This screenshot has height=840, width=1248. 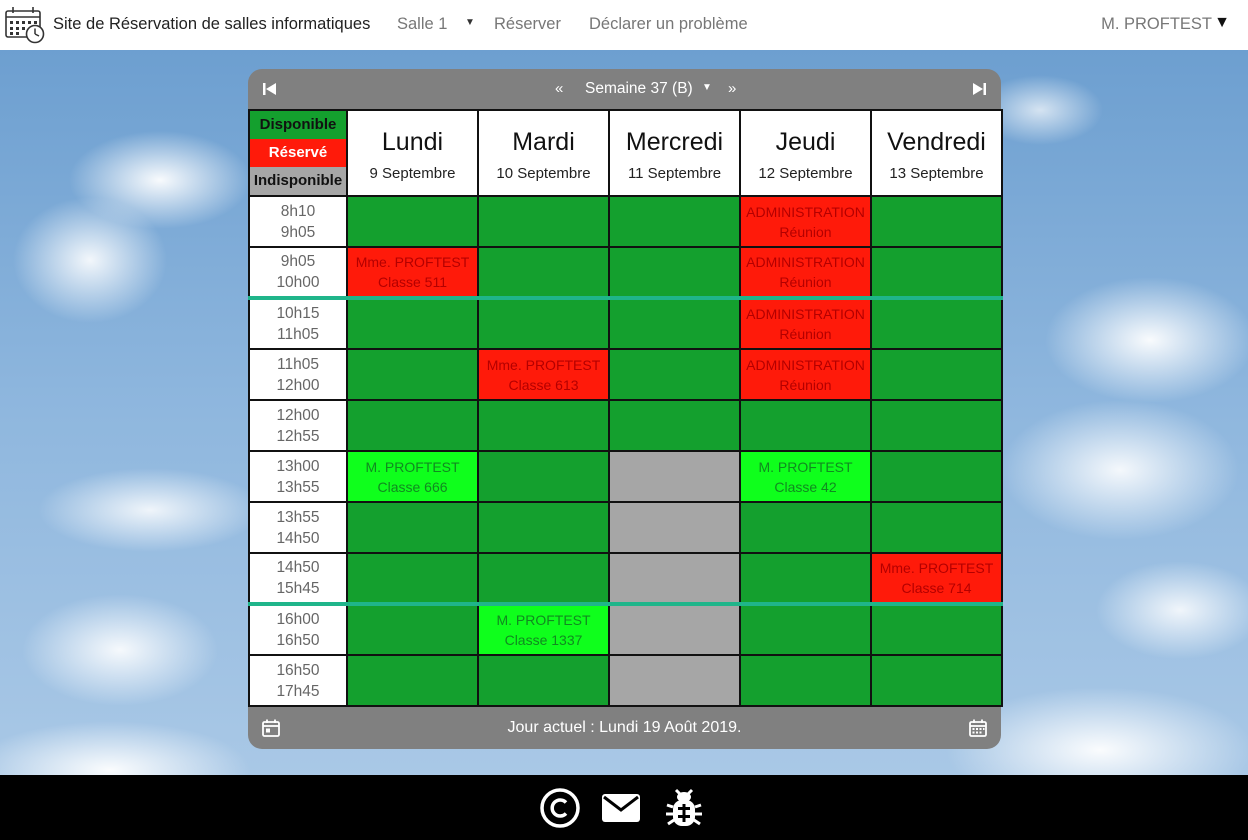 What do you see at coordinates (298, 538) in the screenshot?
I see `slot-end: 14h50` at bounding box center [298, 538].